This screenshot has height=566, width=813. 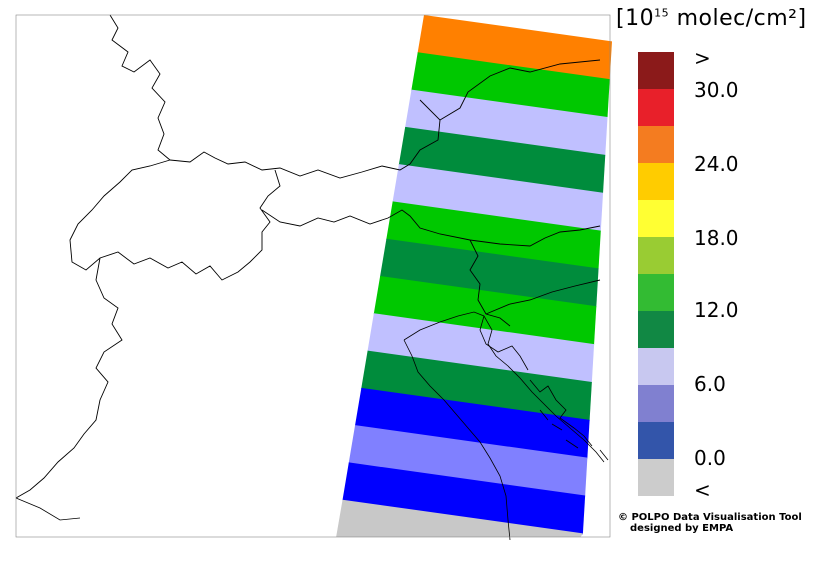 I want to click on border-germany-north, so click(x=520, y=90).